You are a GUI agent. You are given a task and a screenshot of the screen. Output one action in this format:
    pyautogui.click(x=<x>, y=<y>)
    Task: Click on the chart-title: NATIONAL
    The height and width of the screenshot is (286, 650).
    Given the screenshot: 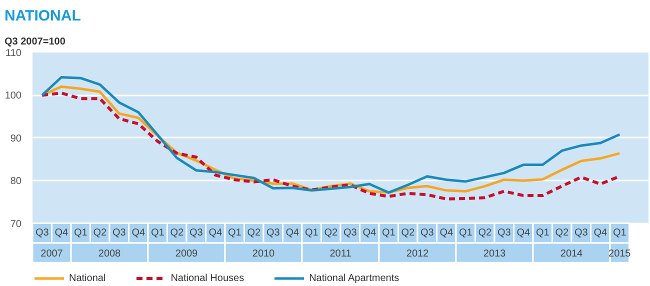 What is the action you would take?
    pyautogui.click(x=42, y=16)
    